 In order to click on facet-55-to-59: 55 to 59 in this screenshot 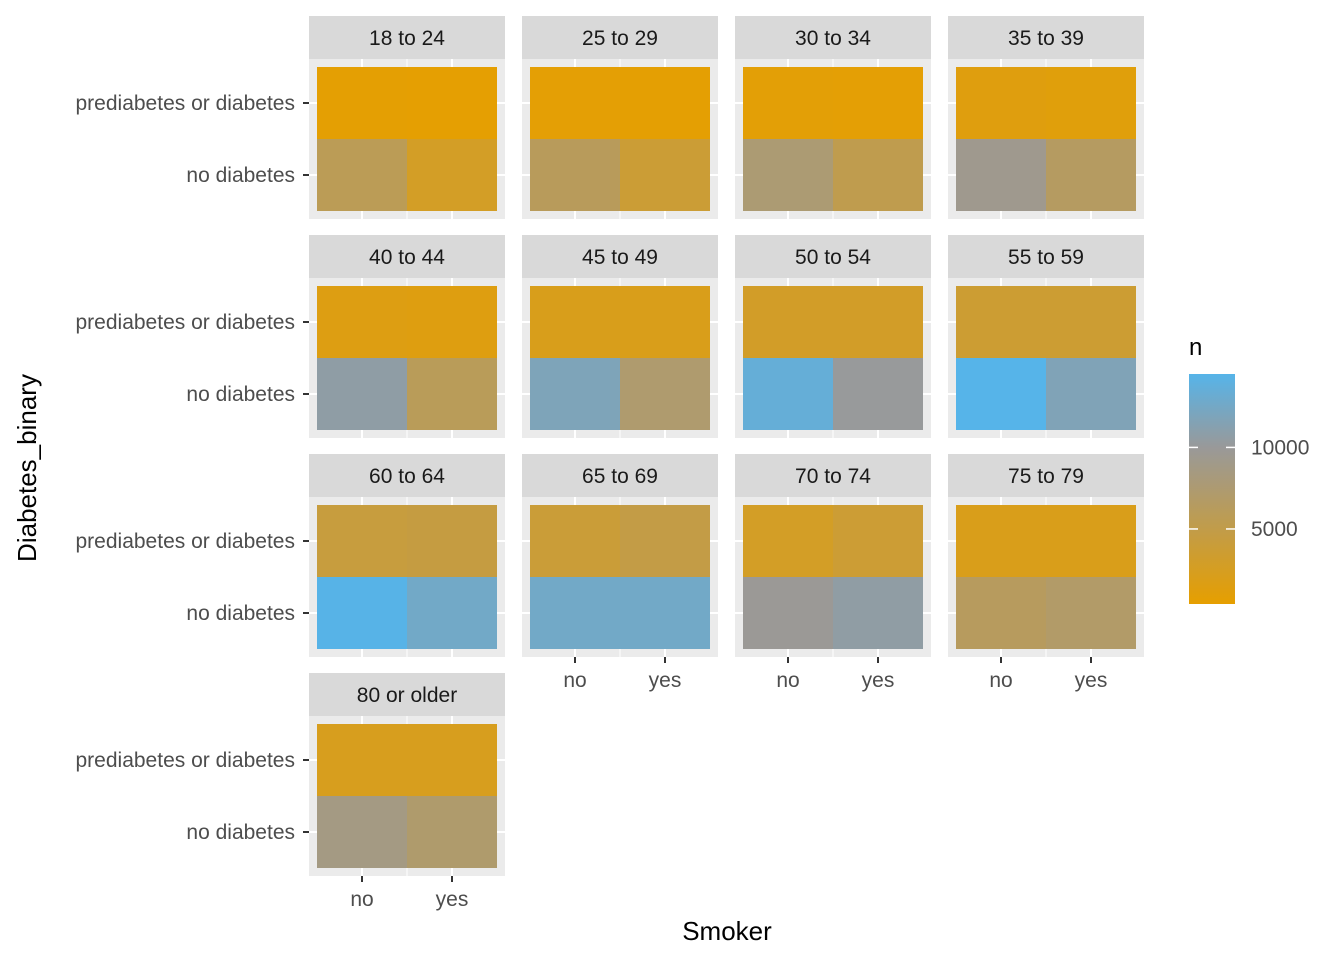, I will do `click(1046, 336)`.